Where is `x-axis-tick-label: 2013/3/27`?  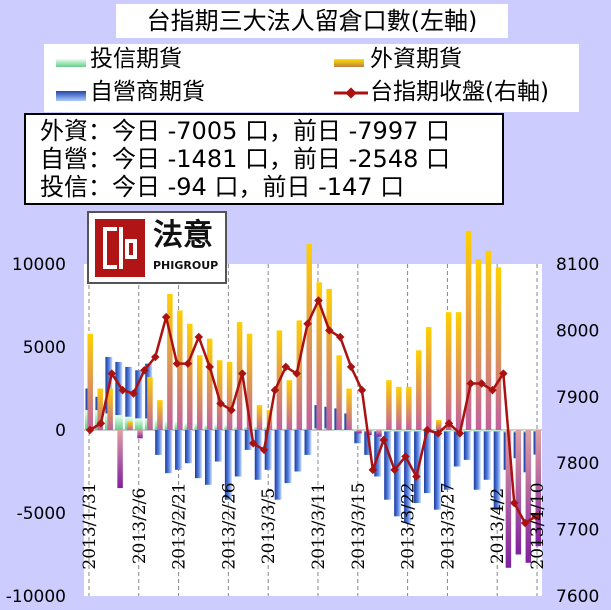 x-axis-tick-label: 2013/3/27 is located at coordinates (448, 525).